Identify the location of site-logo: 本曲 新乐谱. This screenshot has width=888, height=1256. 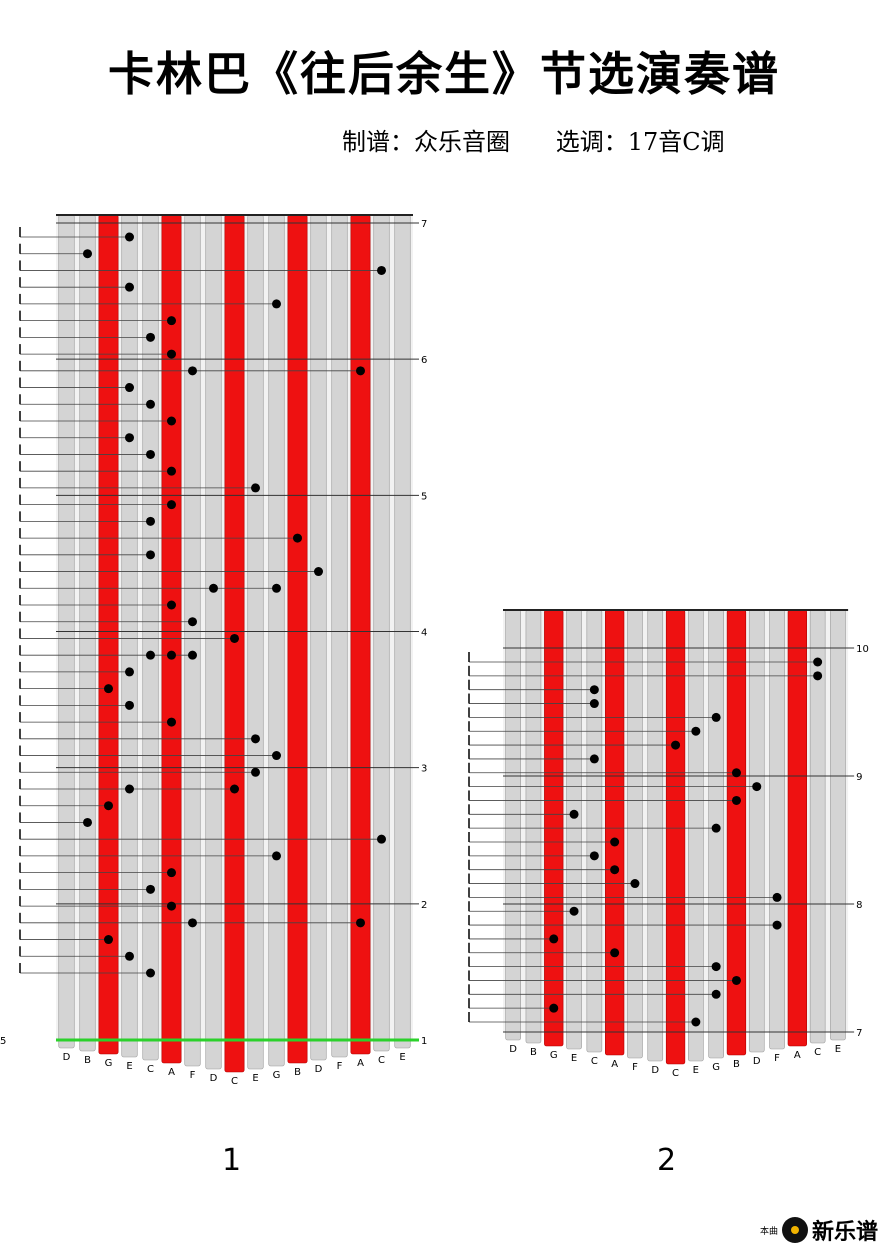
(819, 1230).